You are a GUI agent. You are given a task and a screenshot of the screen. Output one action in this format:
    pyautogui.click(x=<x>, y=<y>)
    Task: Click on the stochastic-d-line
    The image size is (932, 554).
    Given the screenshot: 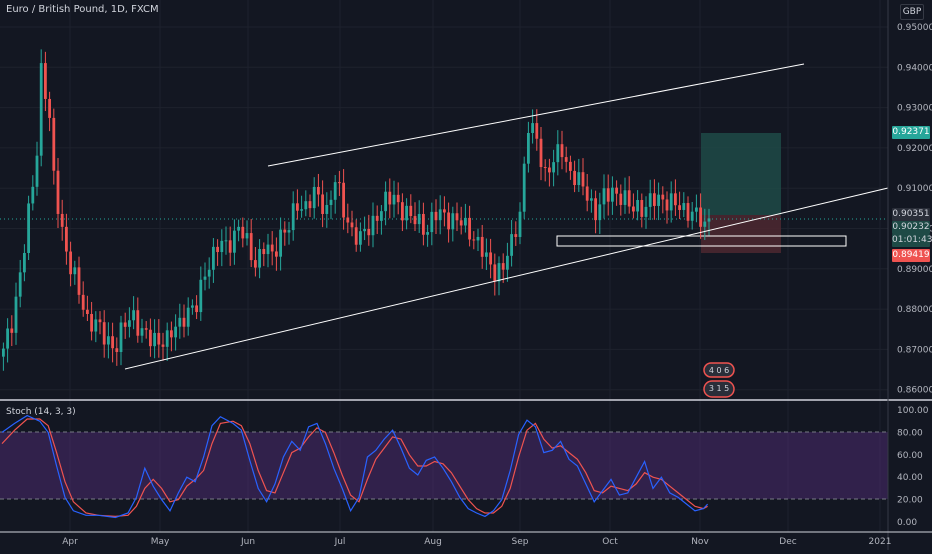 What is the action you would take?
    pyautogui.click(x=354, y=468)
    